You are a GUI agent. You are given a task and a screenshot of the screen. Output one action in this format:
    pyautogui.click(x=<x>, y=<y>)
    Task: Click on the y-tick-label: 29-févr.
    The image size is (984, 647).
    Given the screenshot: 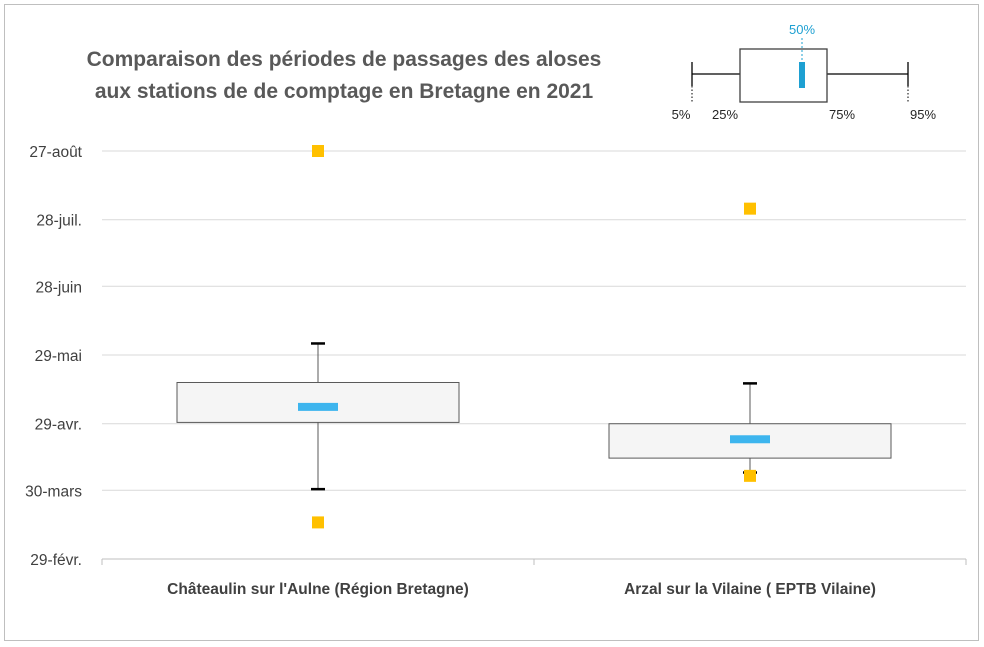 What is the action you would take?
    pyautogui.click(x=56, y=560)
    